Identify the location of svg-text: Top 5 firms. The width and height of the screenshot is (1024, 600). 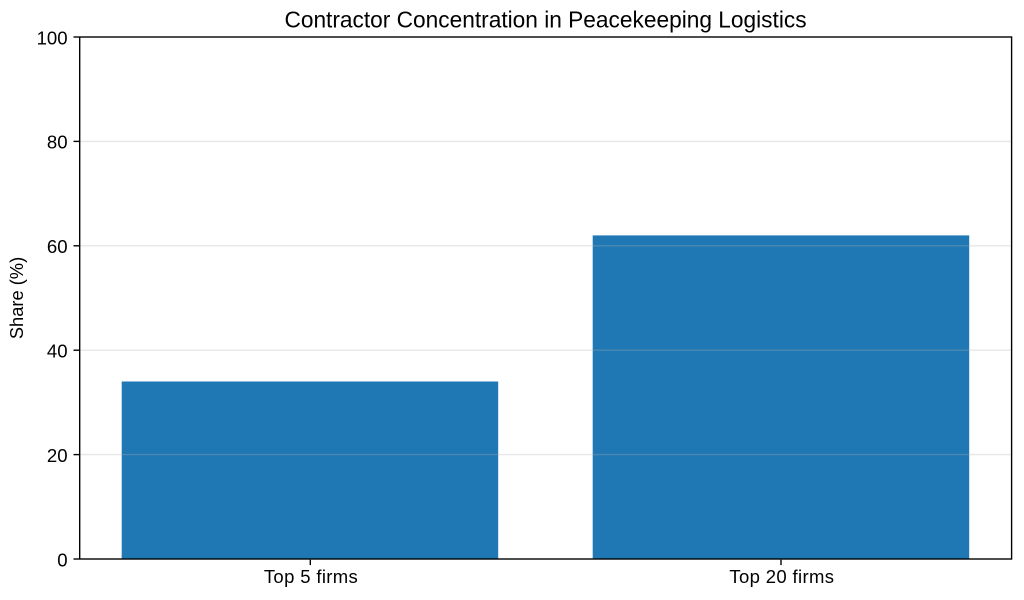
(311, 576).